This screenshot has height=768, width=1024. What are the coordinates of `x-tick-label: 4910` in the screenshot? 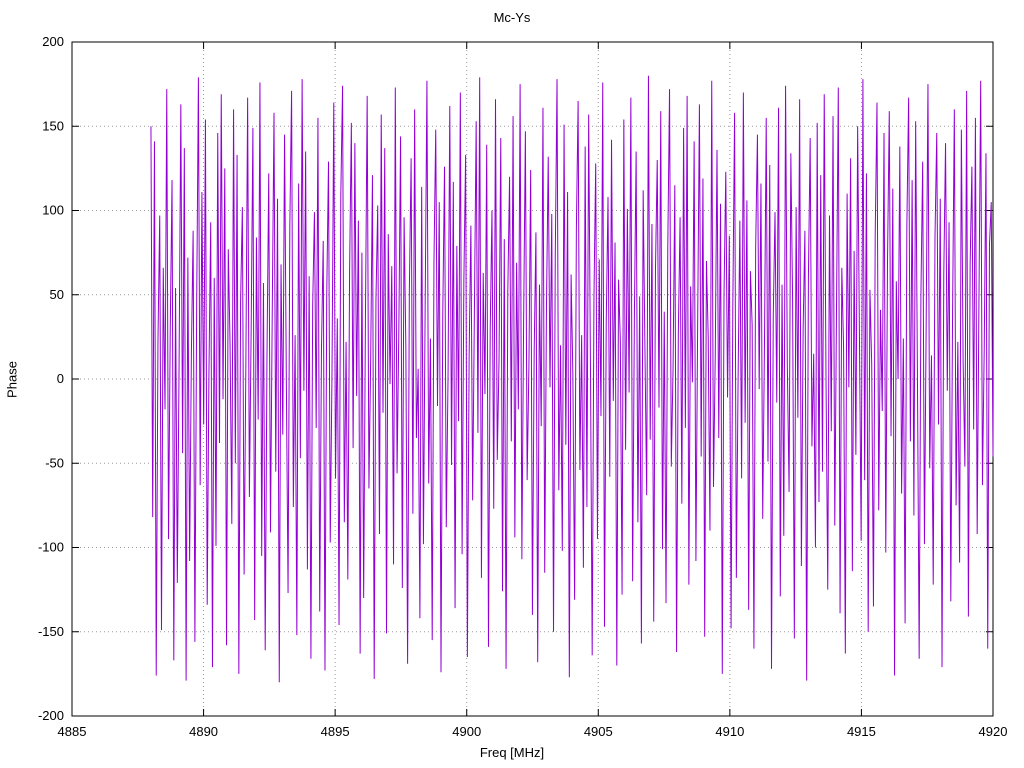 It's located at (729, 731).